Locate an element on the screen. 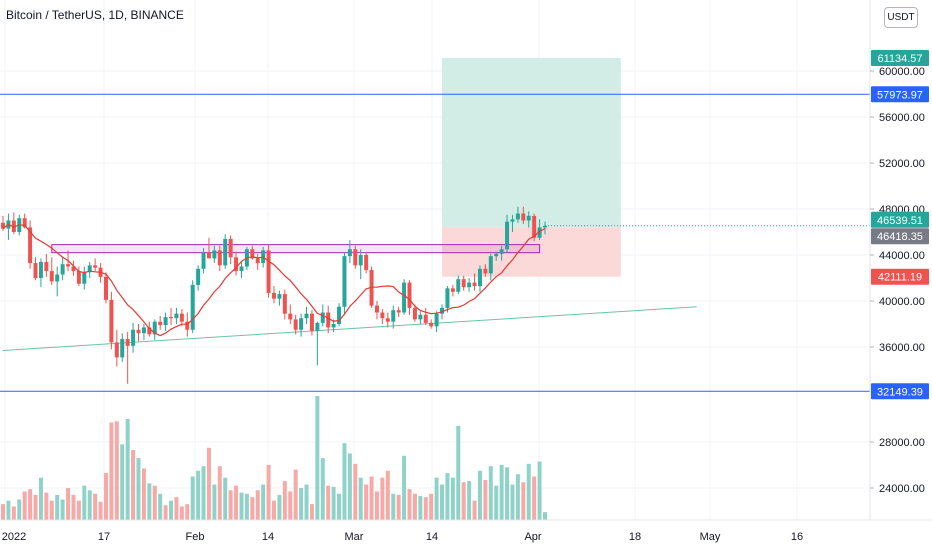 Image resolution: width=932 pixels, height=550 pixels. price-label-text: 46539.51 is located at coordinates (900, 221).